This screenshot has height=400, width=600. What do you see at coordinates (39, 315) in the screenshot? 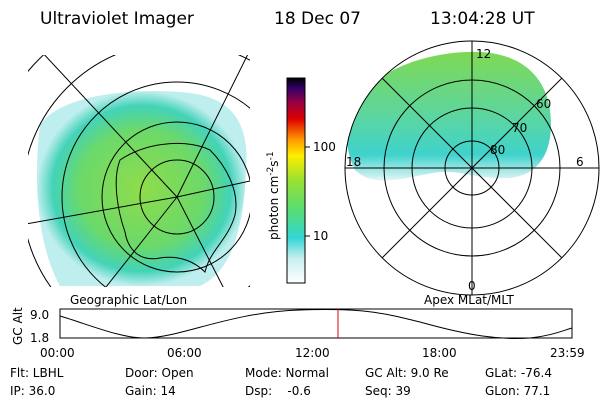
I see `altitude-ytick-label: 9.0` at bounding box center [39, 315].